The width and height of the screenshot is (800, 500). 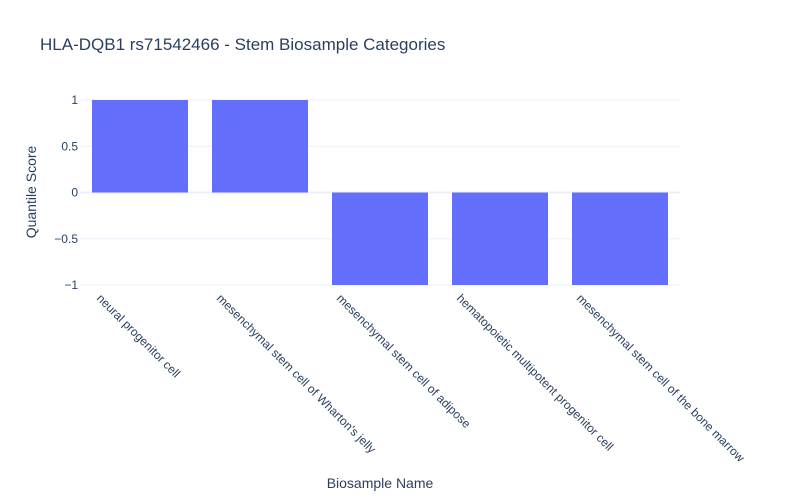 I want to click on y-tick-label: 0, so click(x=74, y=193).